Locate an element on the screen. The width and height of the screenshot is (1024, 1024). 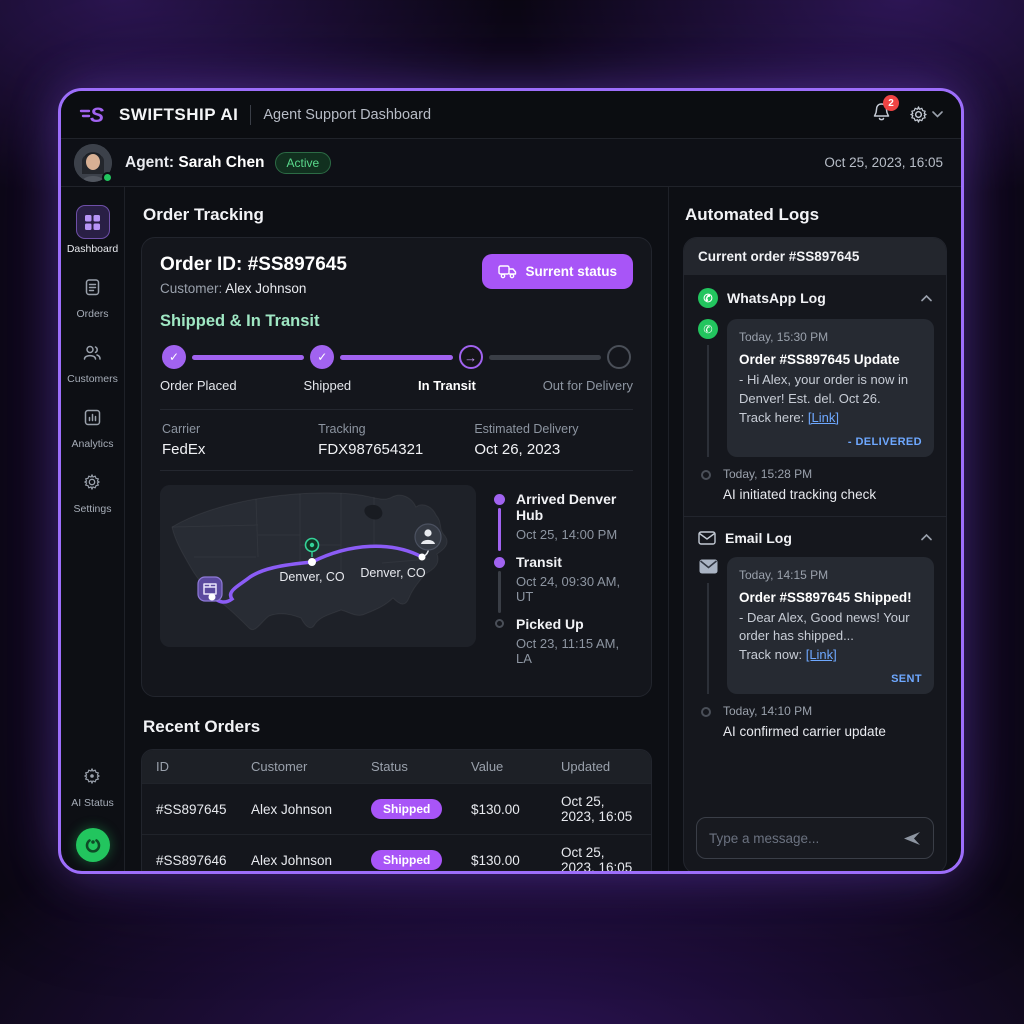
step-label: Order Placed is located at coordinates (198, 385).